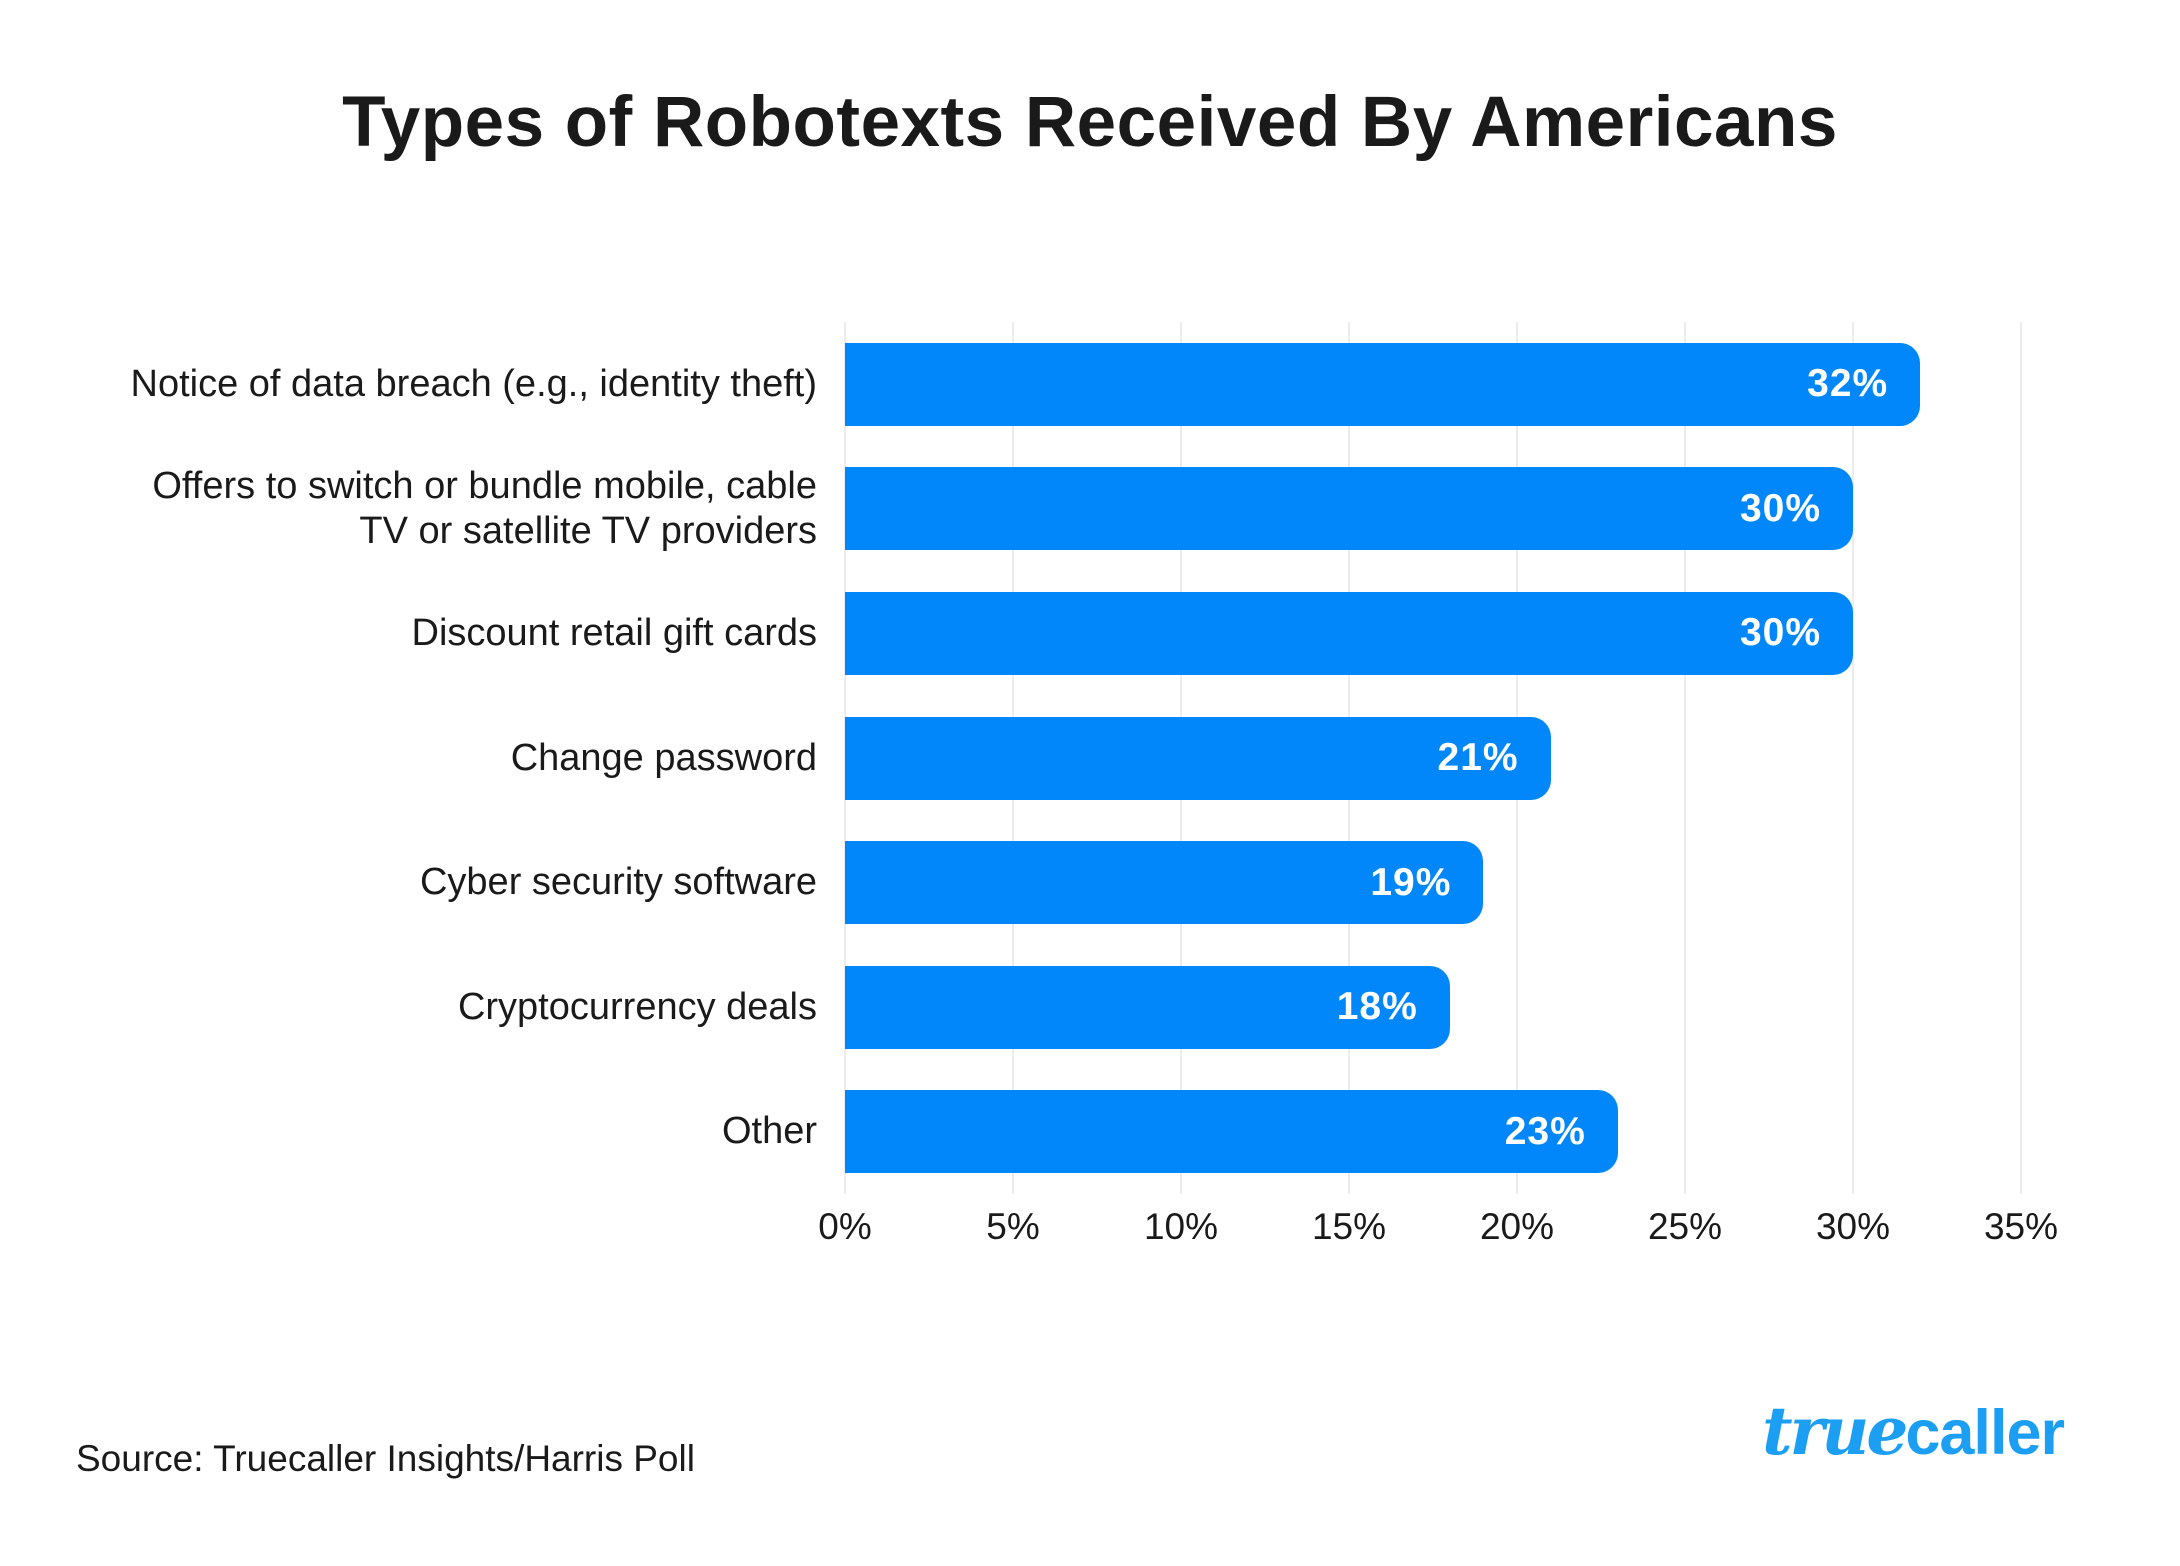 Image resolution: width=2180 pixels, height=1566 pixels. What do you see at coordinates (1164, 883) in the screenshot?
I see `bar: 19%` at bounding box center [1164, 883].